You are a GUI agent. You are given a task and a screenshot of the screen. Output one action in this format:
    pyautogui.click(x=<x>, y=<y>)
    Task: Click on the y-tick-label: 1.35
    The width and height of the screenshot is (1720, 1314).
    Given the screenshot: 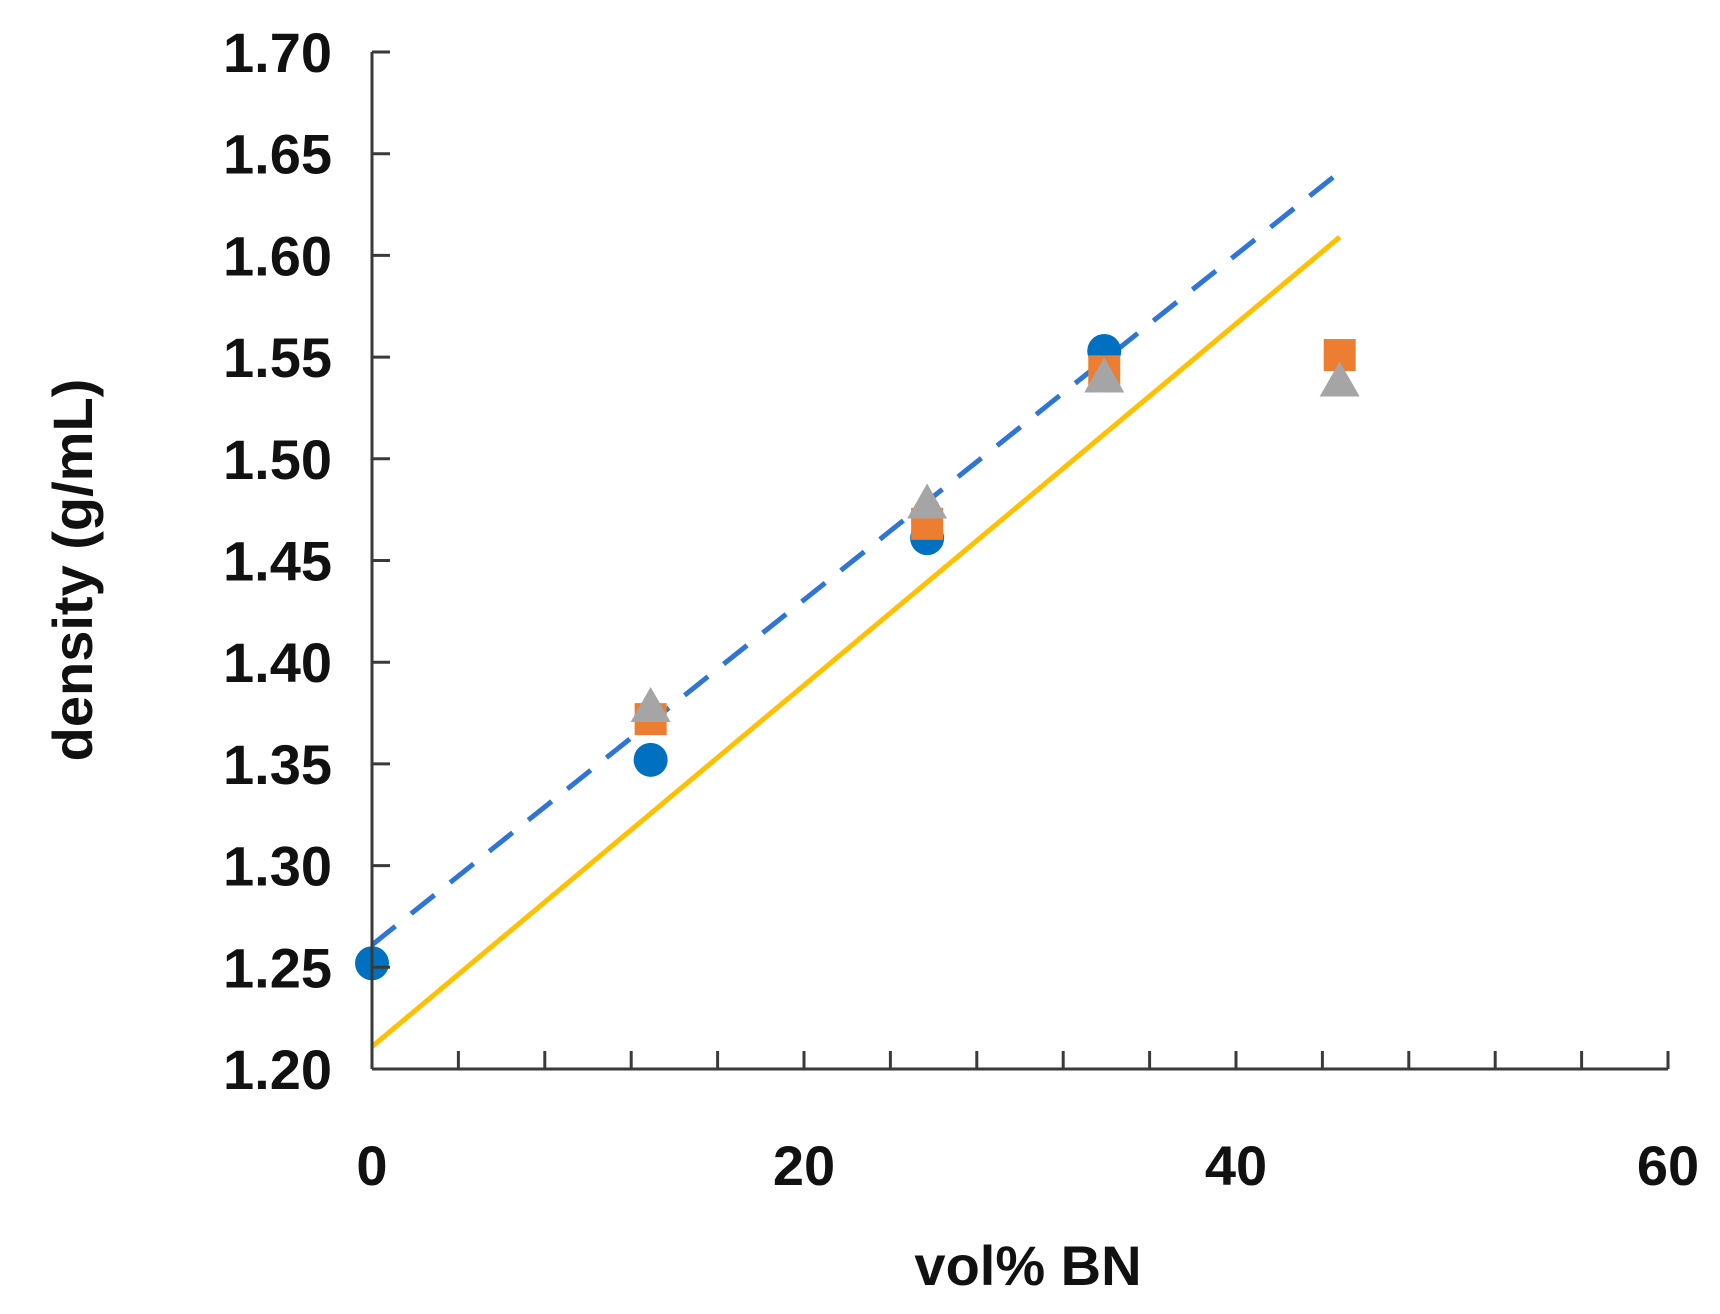 What is the action you would take?
    pyautogui.click(x=277, y=764)
    